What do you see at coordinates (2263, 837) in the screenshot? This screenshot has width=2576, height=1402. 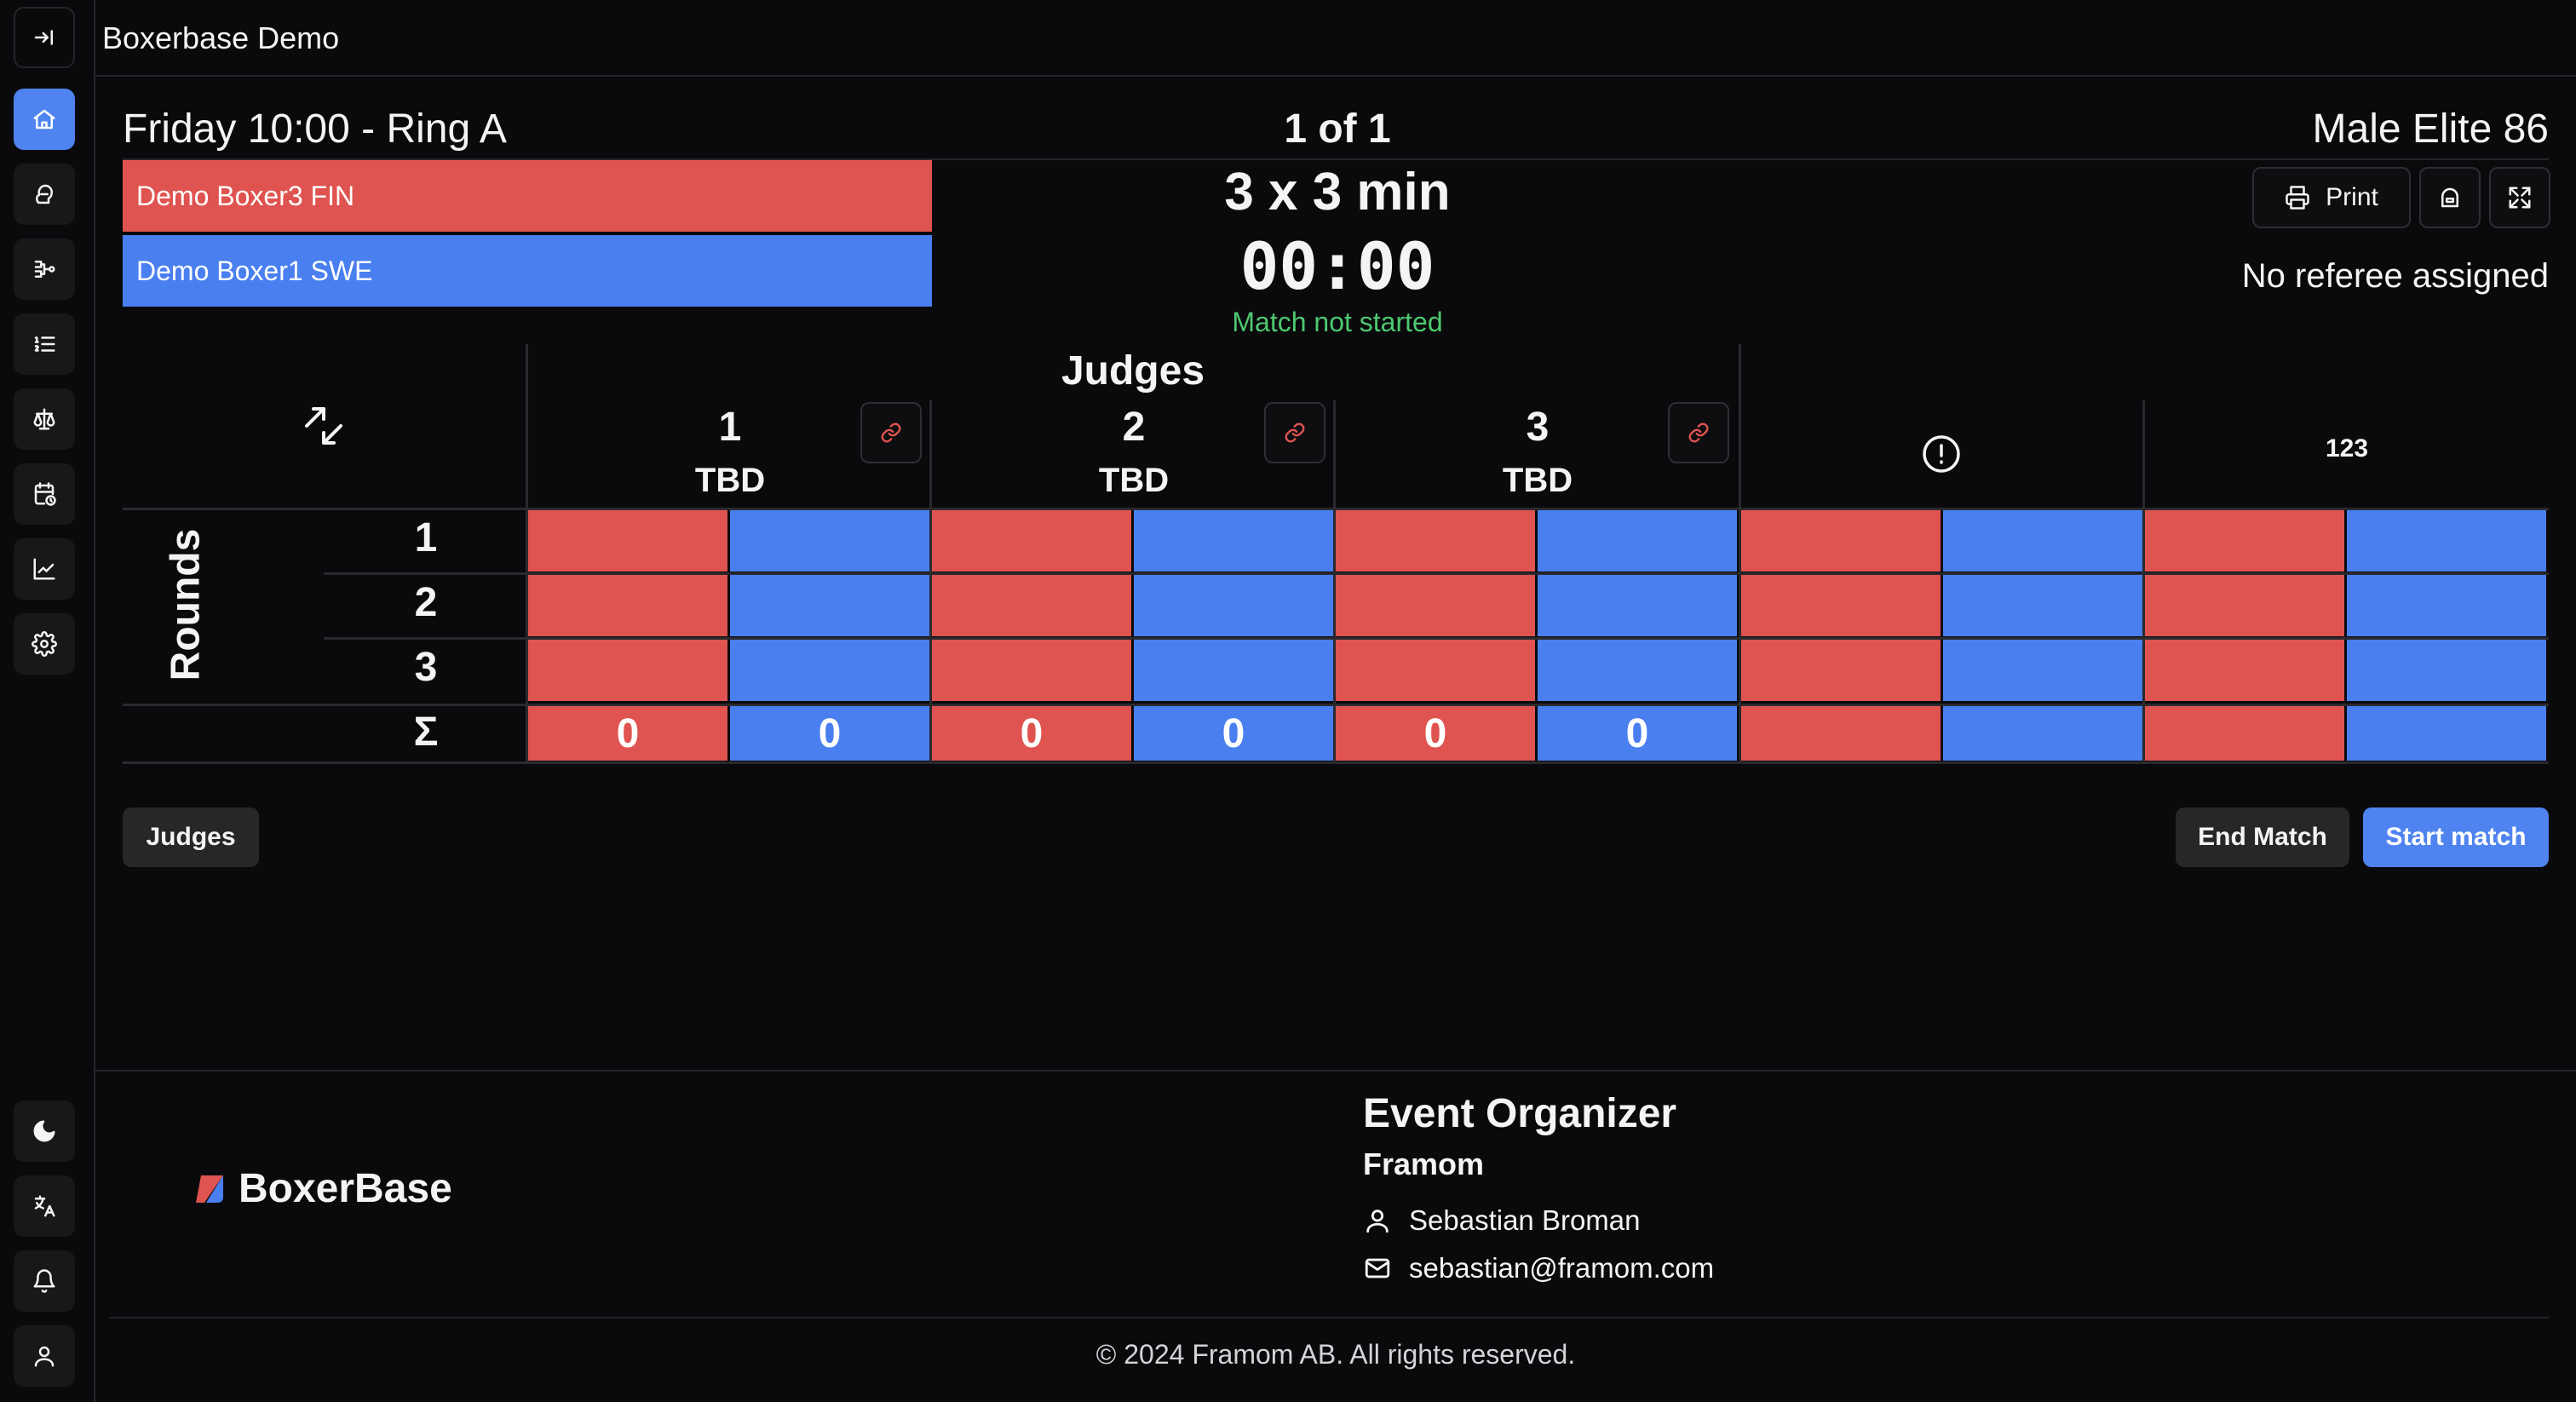 I see `end-match-button: End Match` at bounding box center [2263, 837].